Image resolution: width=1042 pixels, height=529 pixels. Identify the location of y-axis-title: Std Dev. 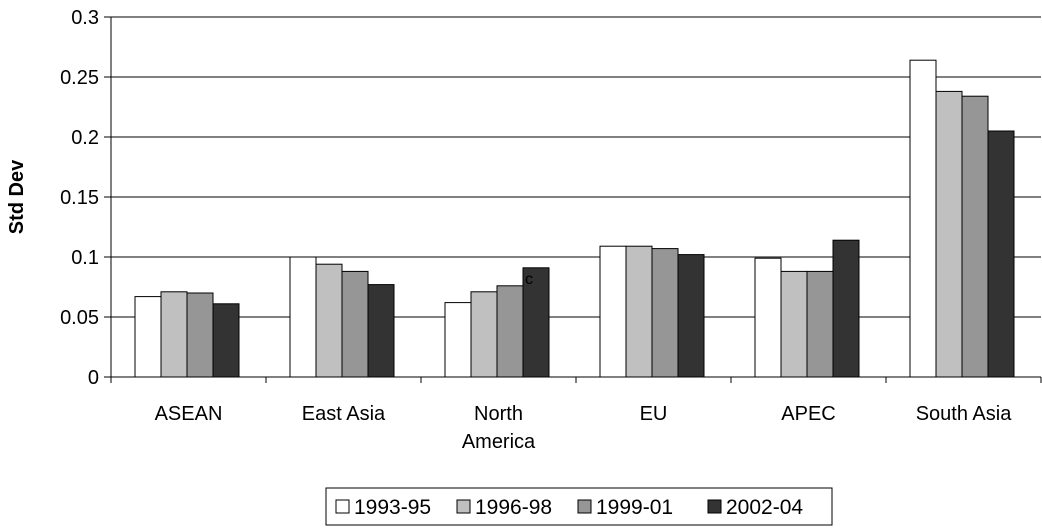
(17, 196).